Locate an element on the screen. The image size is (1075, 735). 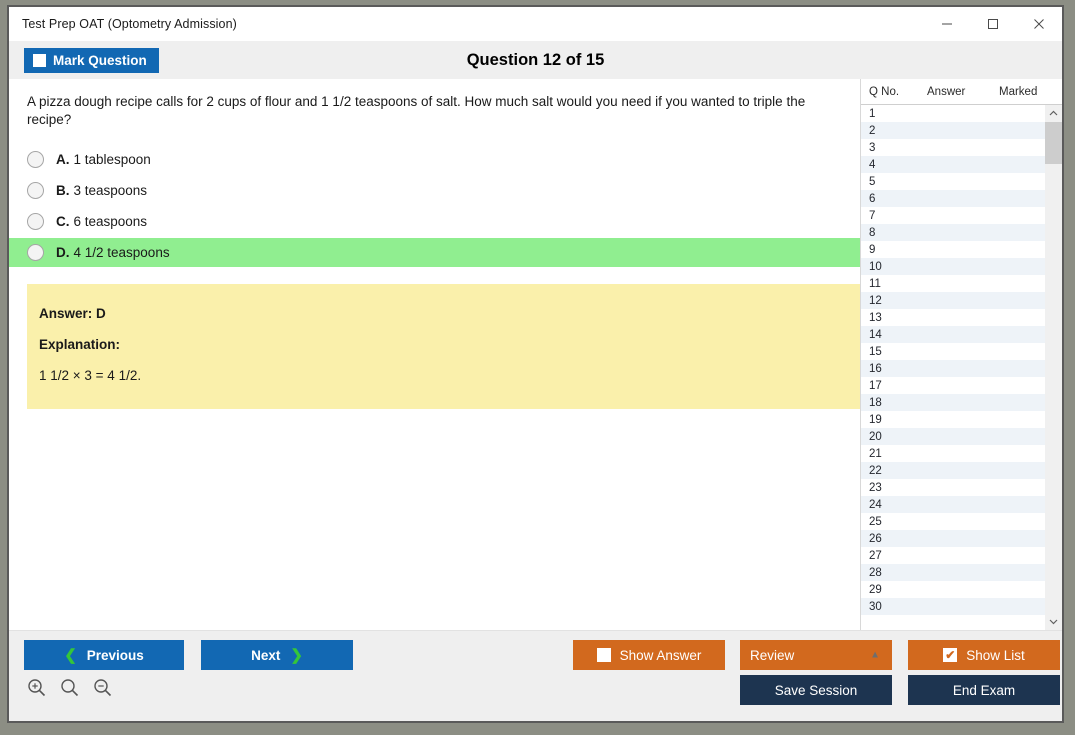
option-d: D. 4 1/2 teaspoons is located at coordinates (434, 253).